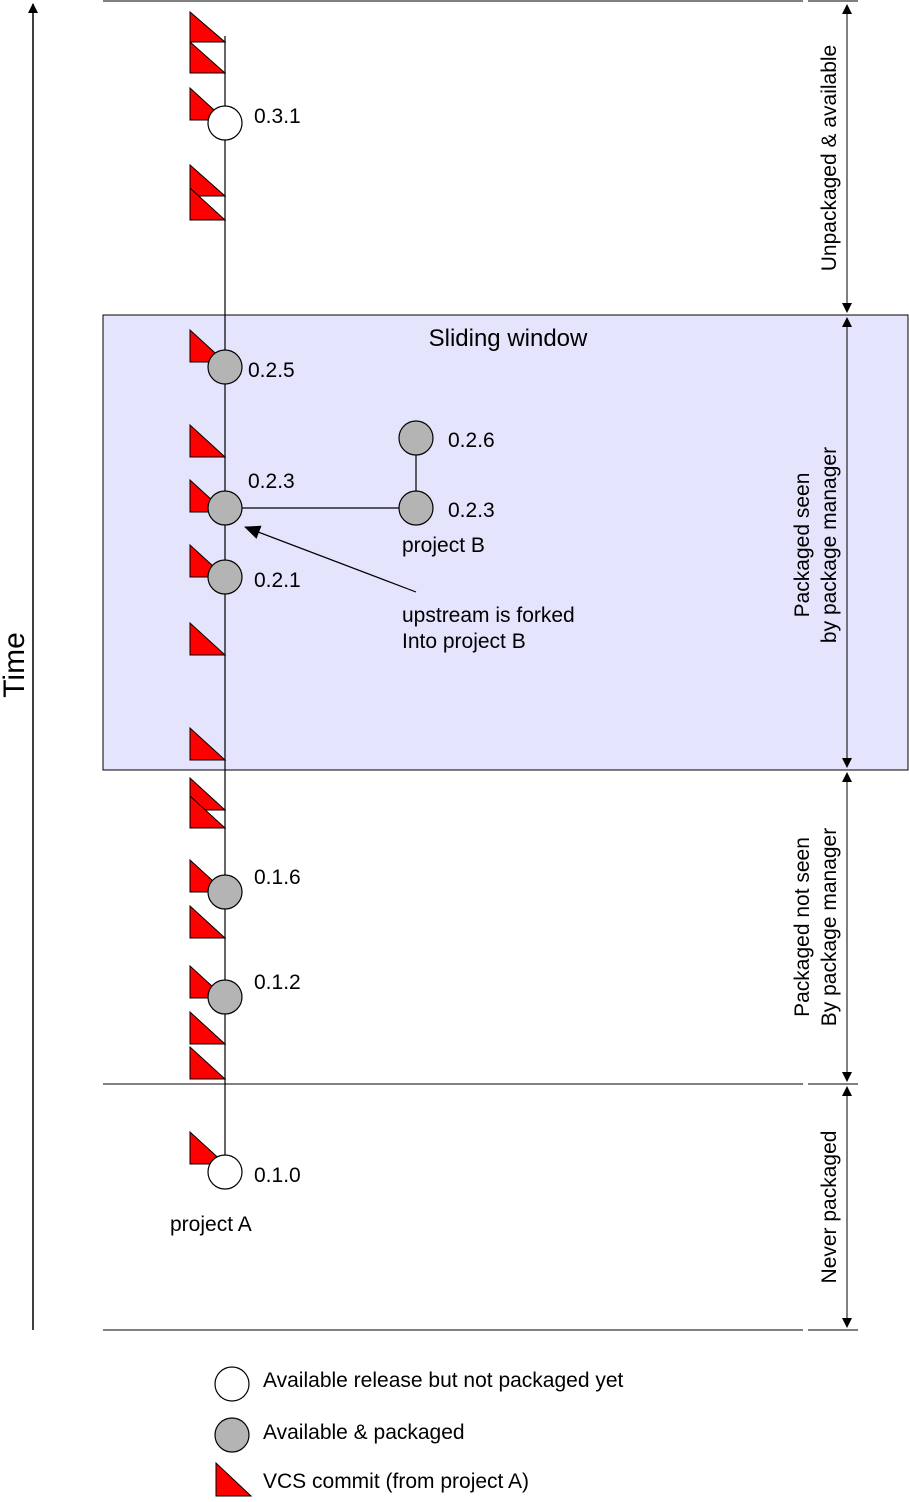 The image size is (909, 1502). What do you see at coordinates (829, 1207) in the screenshot?
I see `zone-label-never-packaged: Never packaged` at bounding box center [829, 1207].